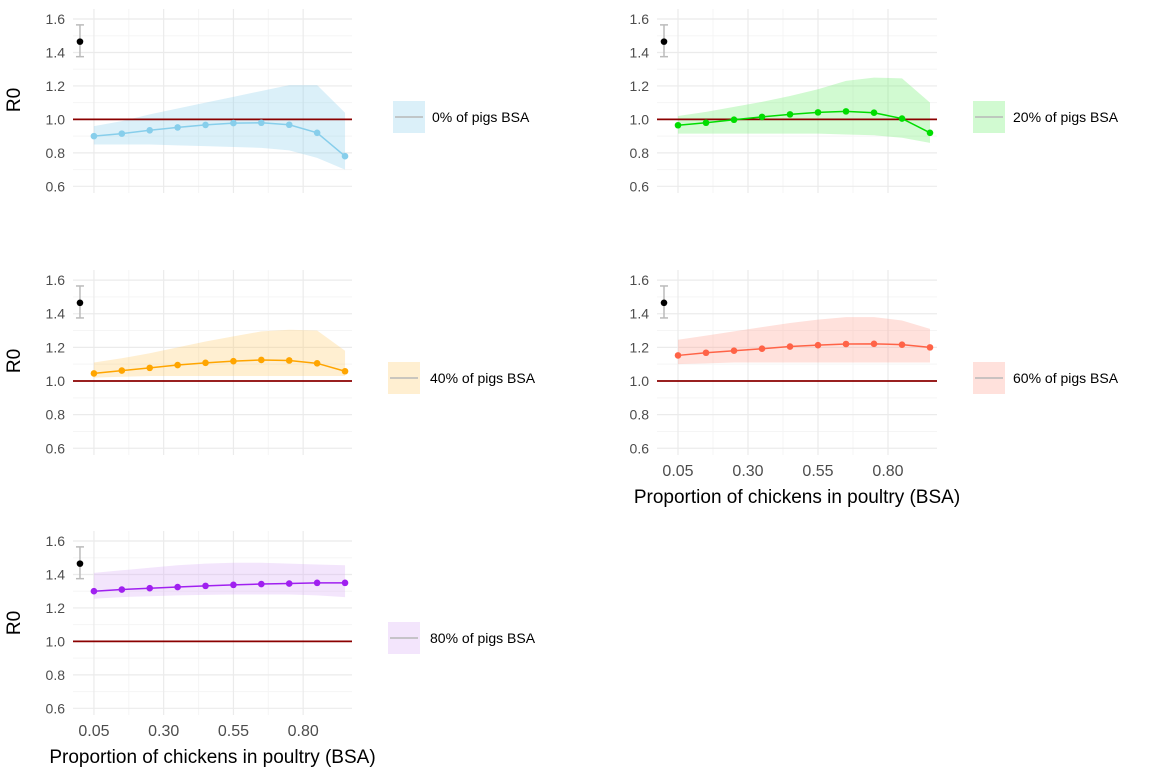 The image size is (1153, 774). What do you see at coordinates (481, 117) in the screenshot?
I see `legend-label: 0% of pigs BSA` at bounding box center [481, 117].